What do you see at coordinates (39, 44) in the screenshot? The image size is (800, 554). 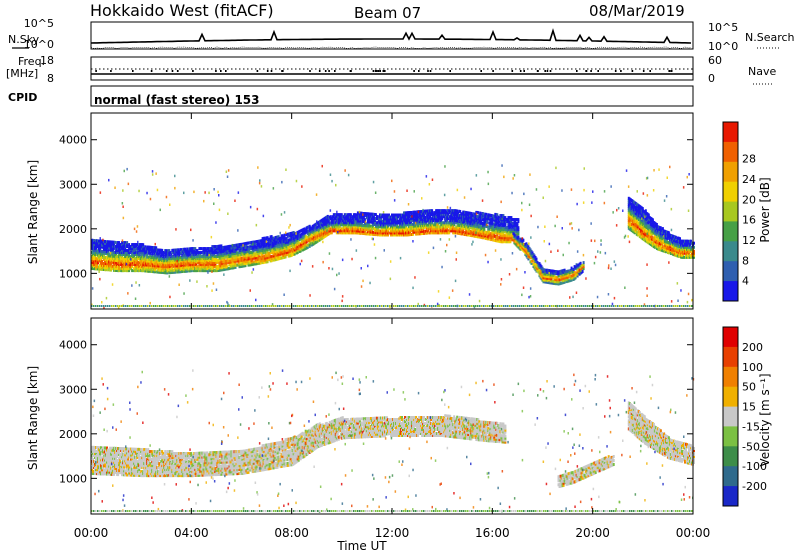 I see `nsky-tick-bottom: 10^0` at bounding box center [39, 44].